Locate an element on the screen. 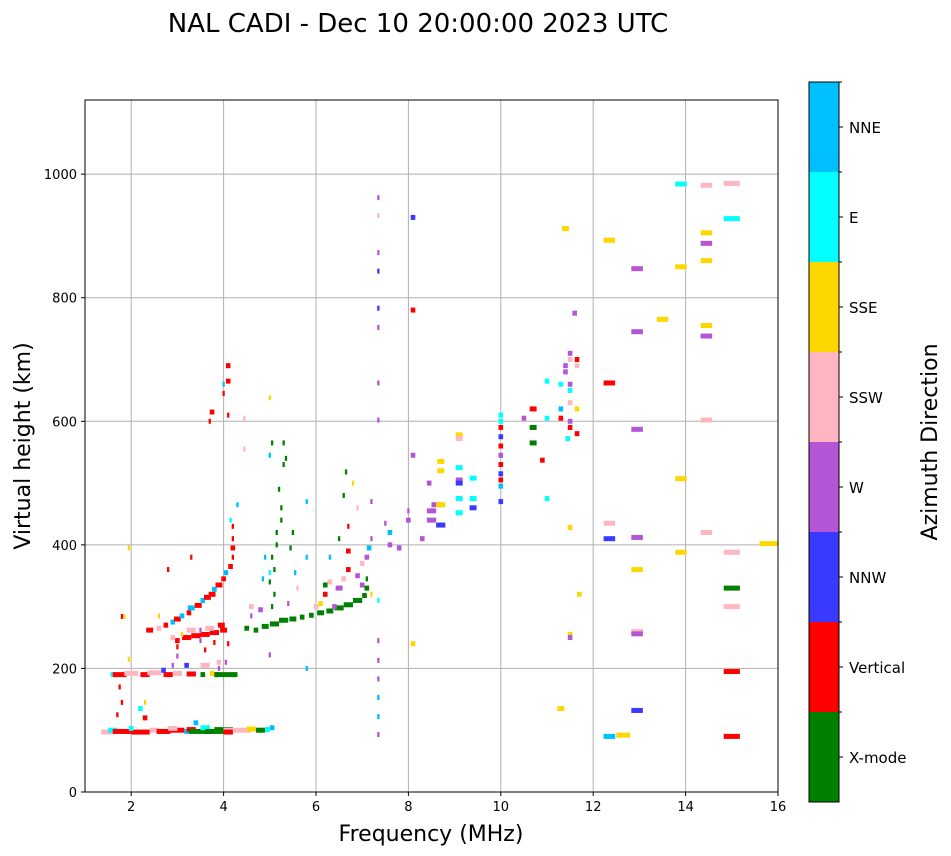 This screenshot has width=951, height=856. y-tick-label: 600 is located at coordinates (64, 422).